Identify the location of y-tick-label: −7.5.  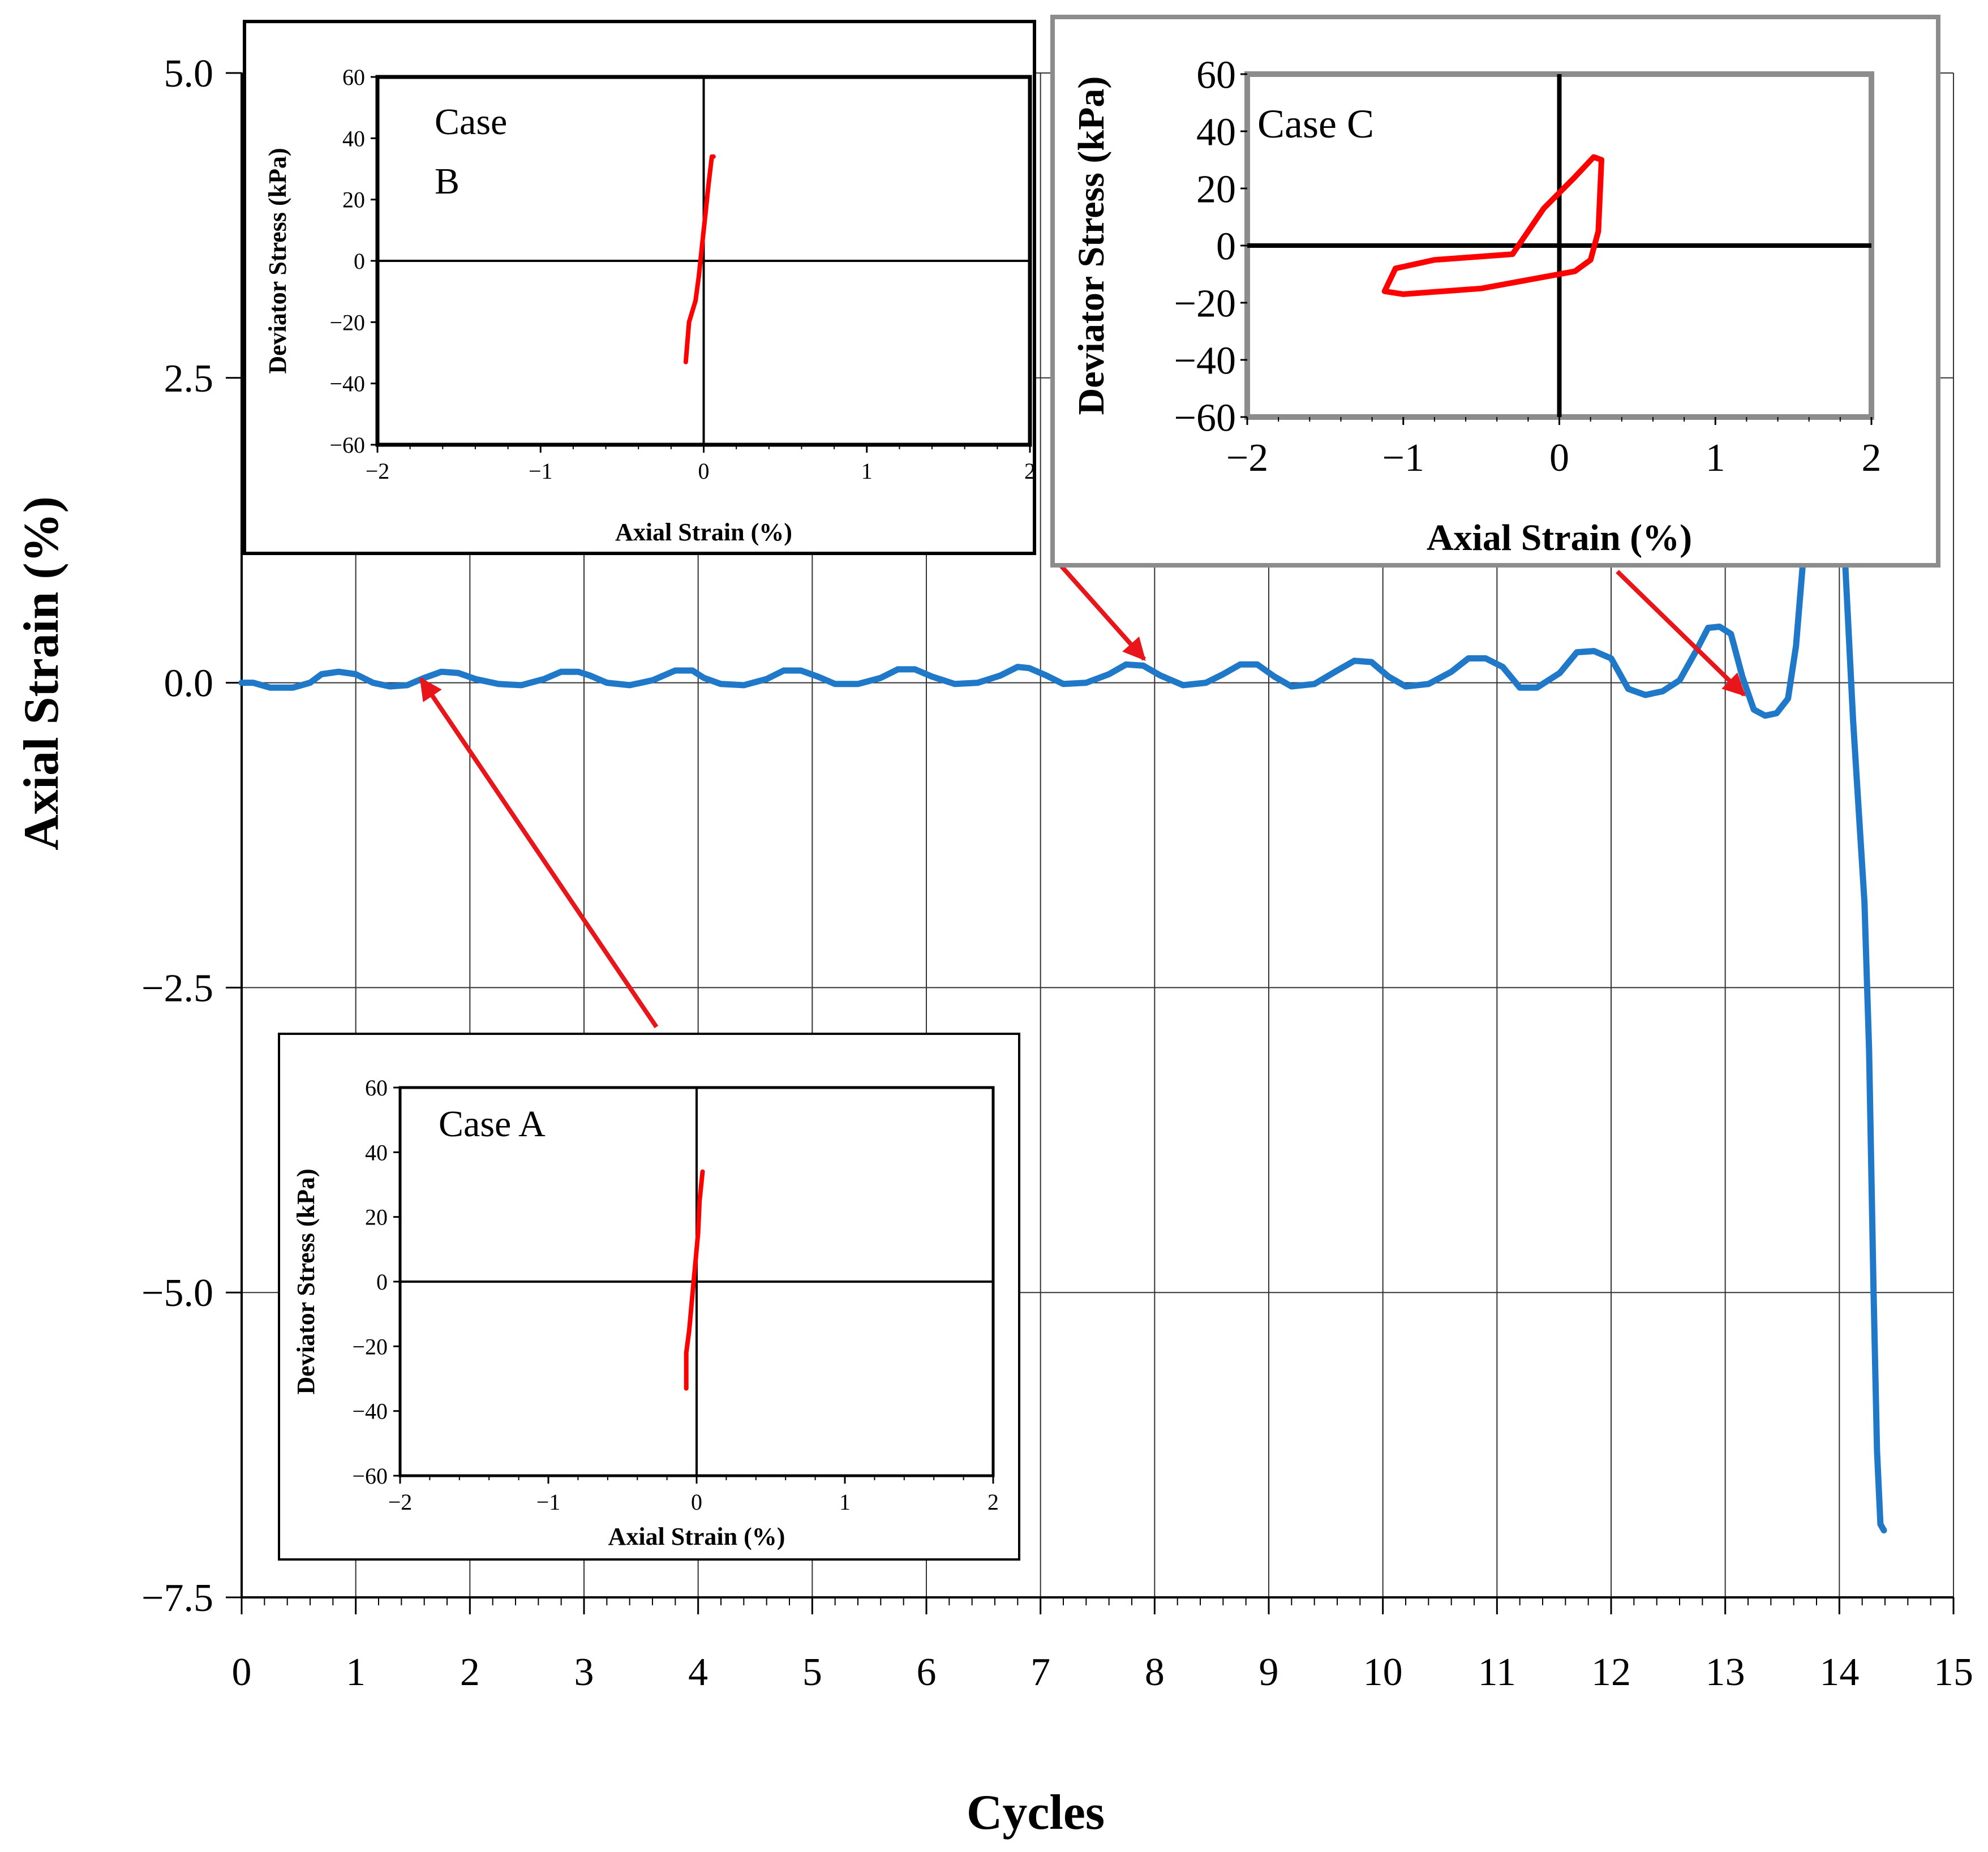
(177, 1598).